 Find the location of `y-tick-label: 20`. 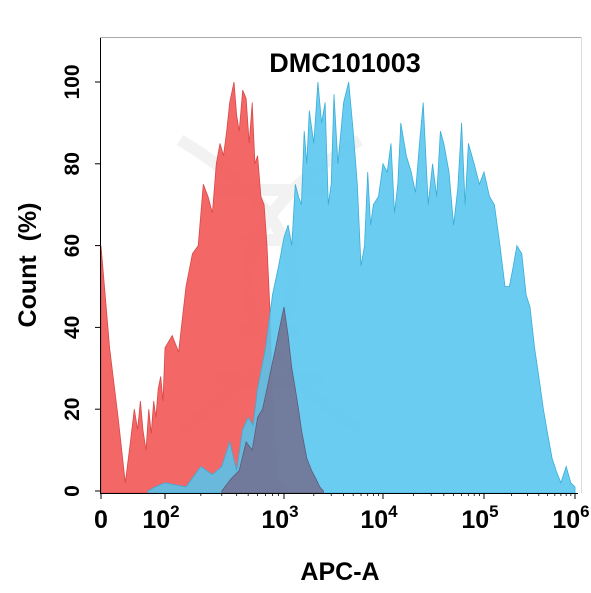

y-tick-label: 20 is located at coordinates (72, 409).